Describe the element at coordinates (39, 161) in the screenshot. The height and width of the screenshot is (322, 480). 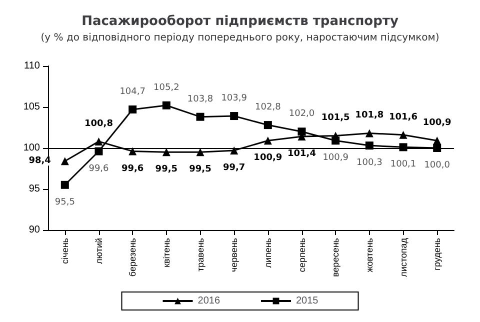
I see `data-label: 98,4` at that location.